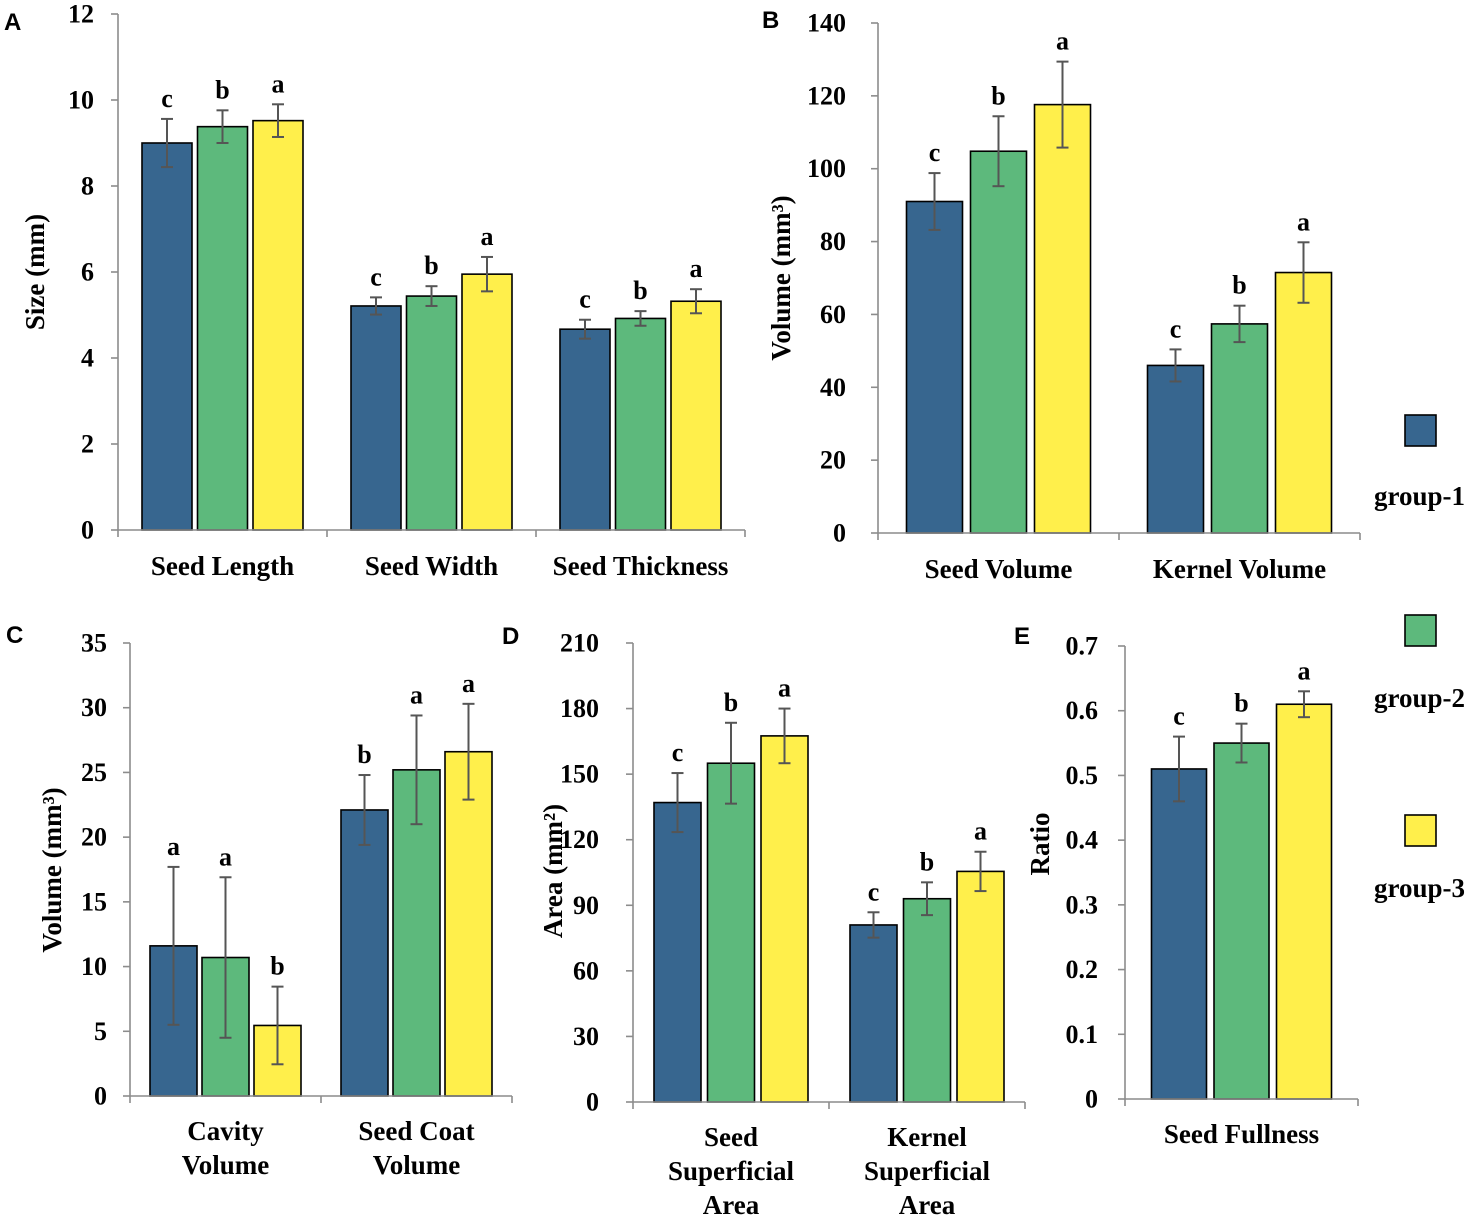  I want to click on panel-label: D, so click(510, 636).